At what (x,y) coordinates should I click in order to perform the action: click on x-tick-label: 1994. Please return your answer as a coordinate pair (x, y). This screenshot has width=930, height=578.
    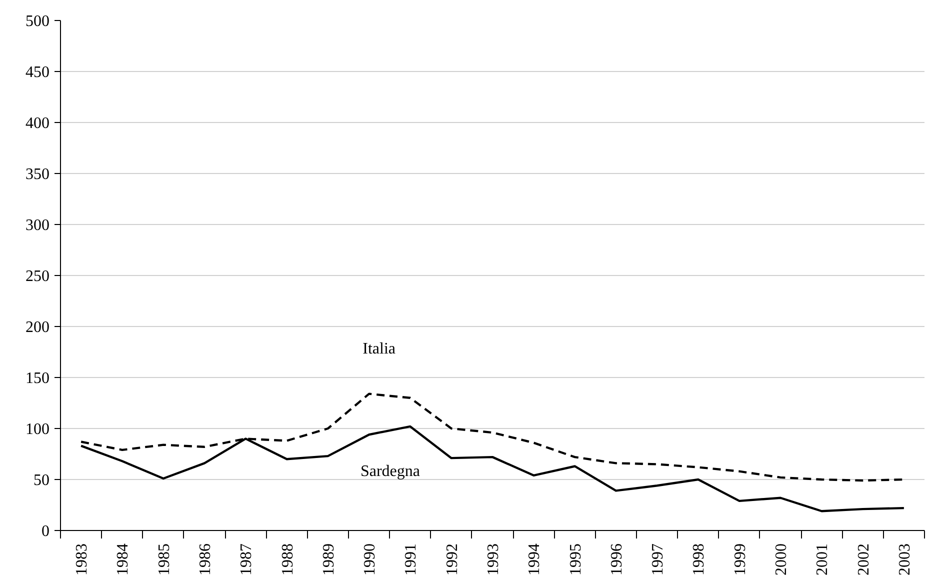
    Looking at the image, I should click on (535, 560).